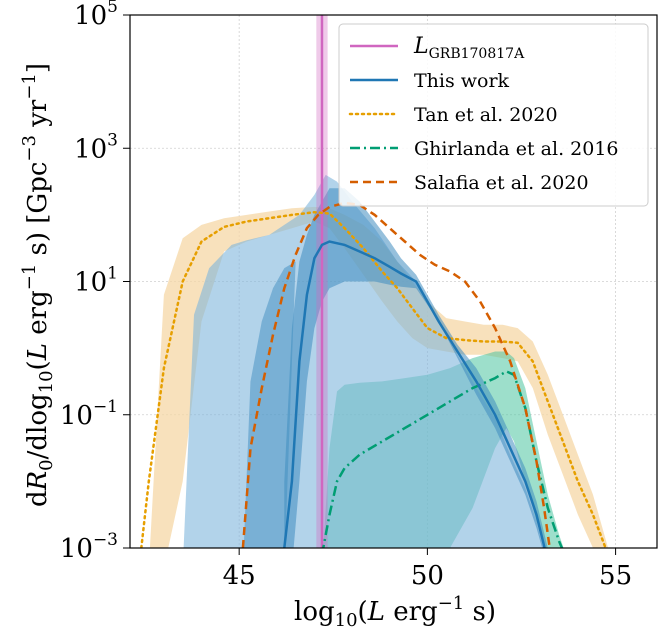  What do you see at coordinates (239, 576) in the screenshot?
I see `x-tick-label: 45` at bounding box center [239, 576].